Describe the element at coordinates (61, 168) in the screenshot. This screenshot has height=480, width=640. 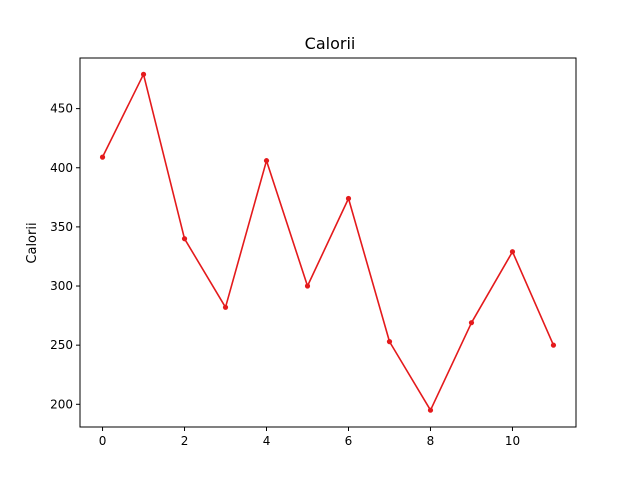
I see `y-tick-label: 400` at that location.